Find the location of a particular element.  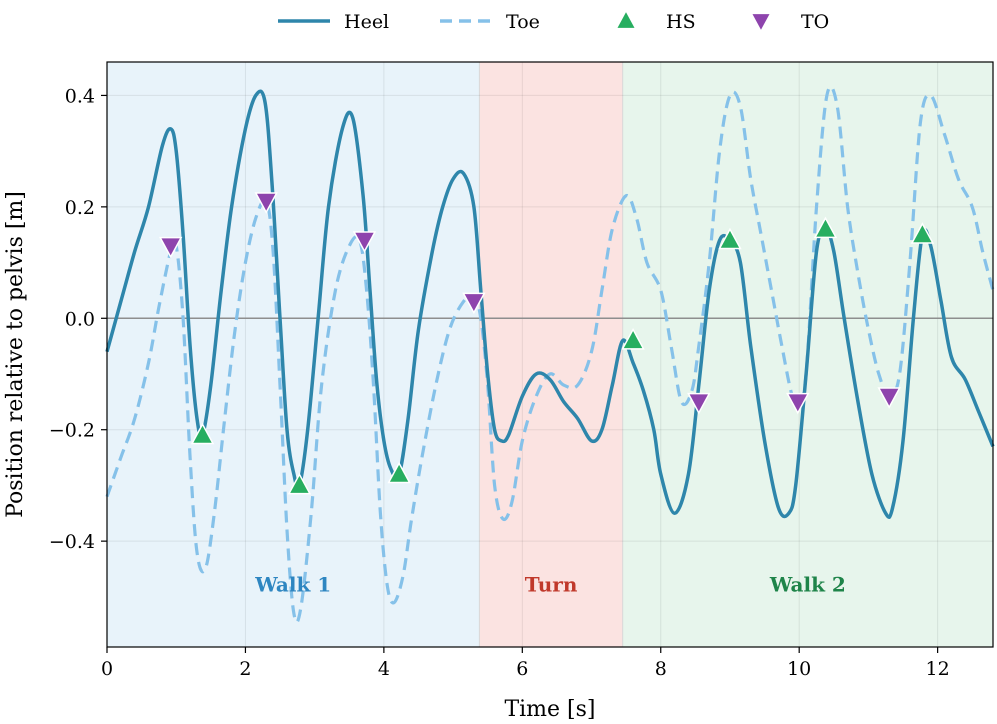

x-tick-label: 2 is located at coordinates (245, 669).